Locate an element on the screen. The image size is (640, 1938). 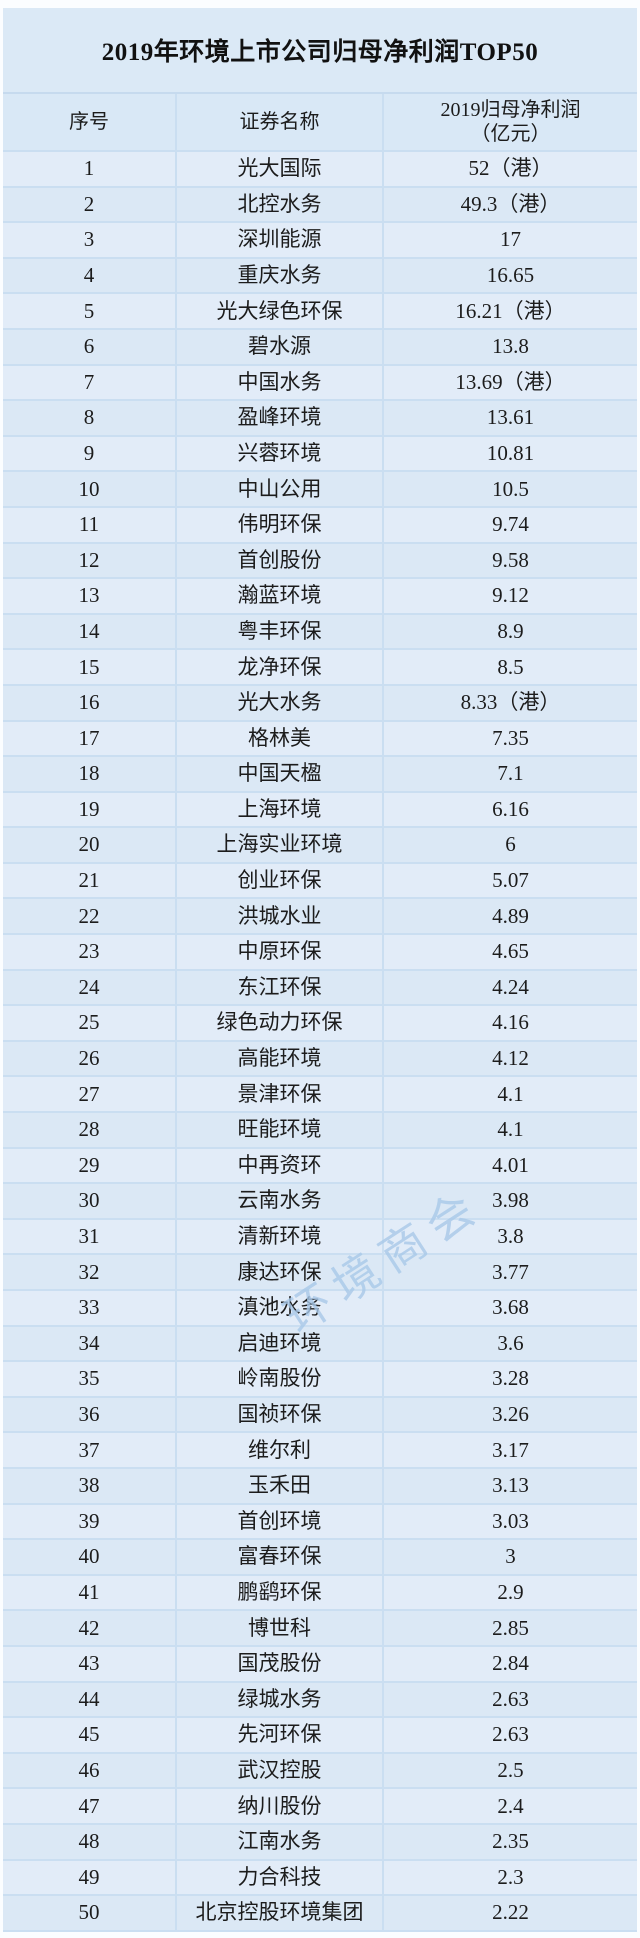
table-row: 15 龙净环保 8.5 is located at coordinates (320, 668).